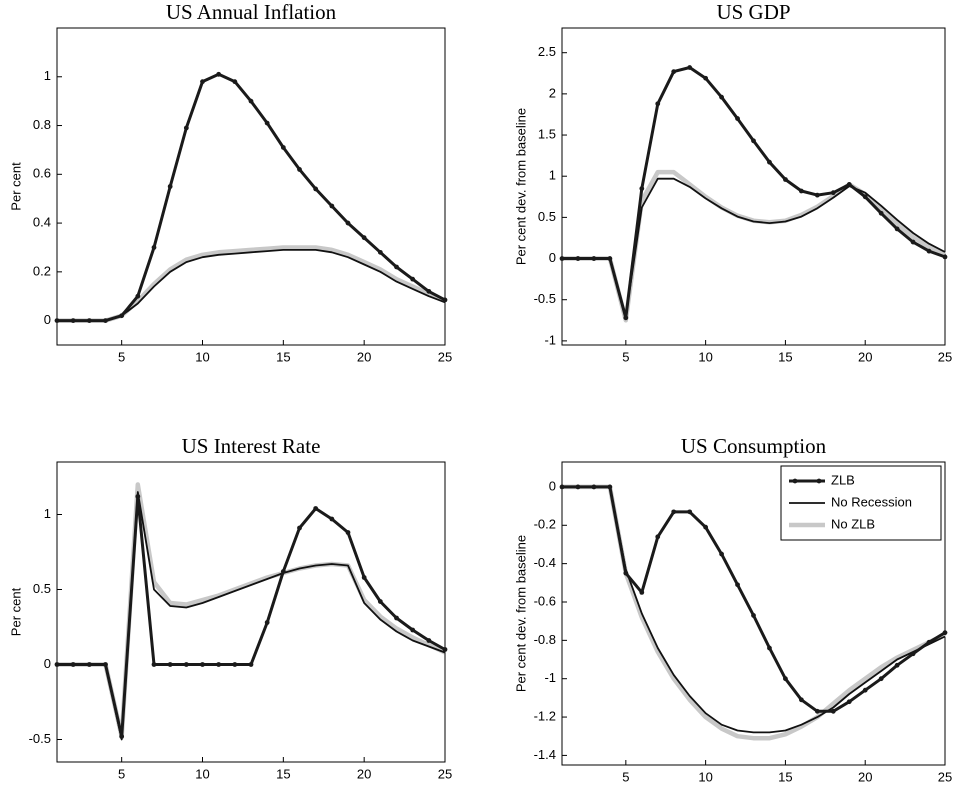 This screenshot has width=954, height=790. What do you see at coordinates (843, 479) in the screenshot?
I see `legend-label: ZLB` at bounding box center [843, 479].